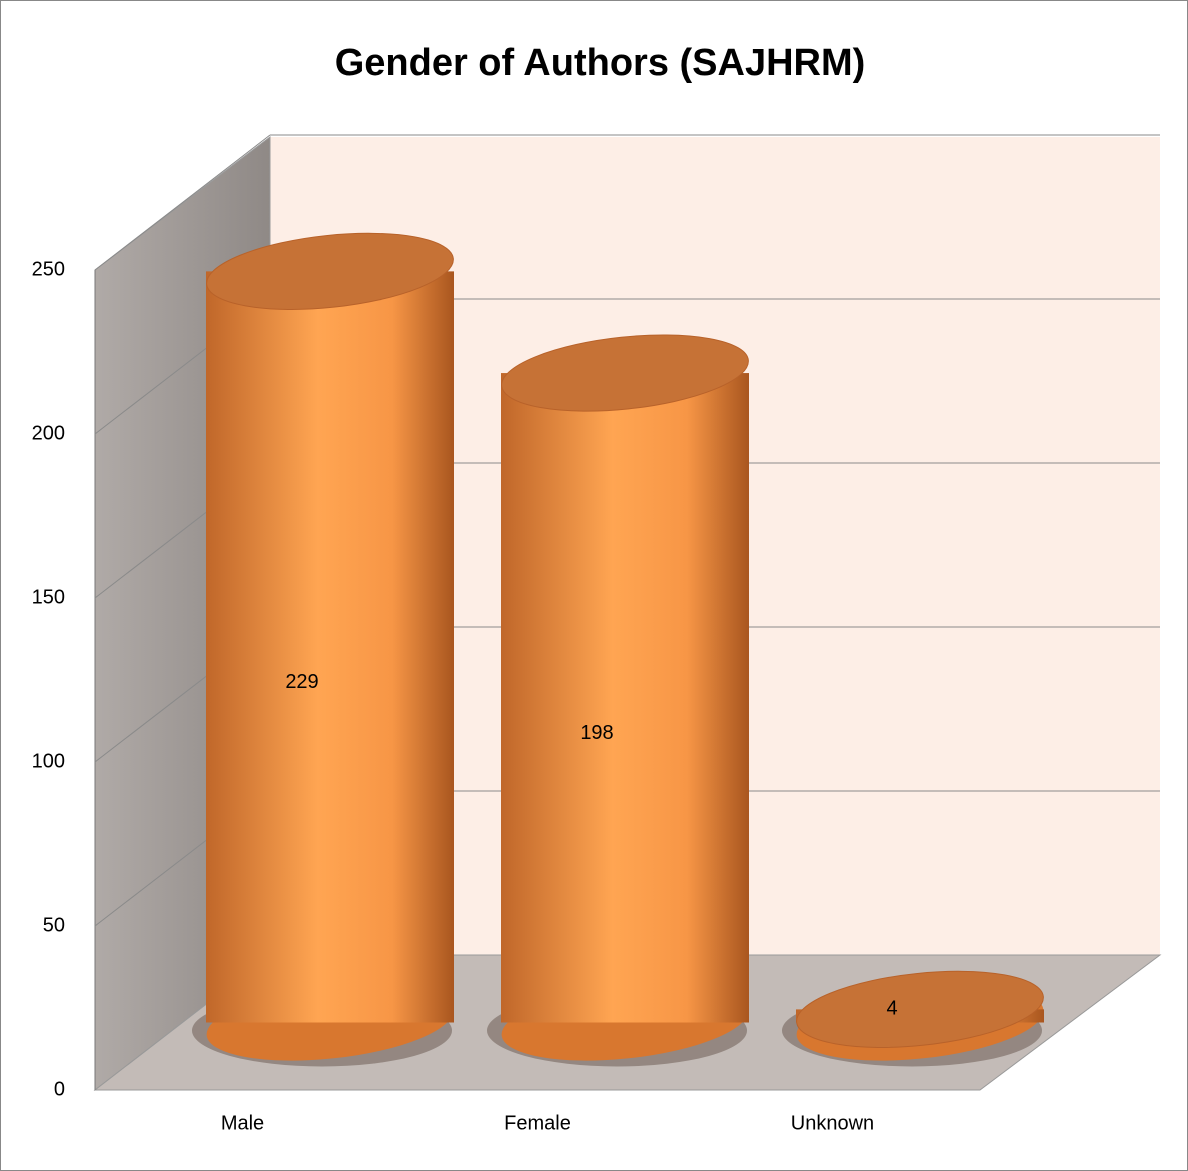 Image resolution: width=1188 pixels, height=1171 pixels. Describe the element at coordinates (54, 925) in the screenshot. I see `y-tick-label: 50` at that location.